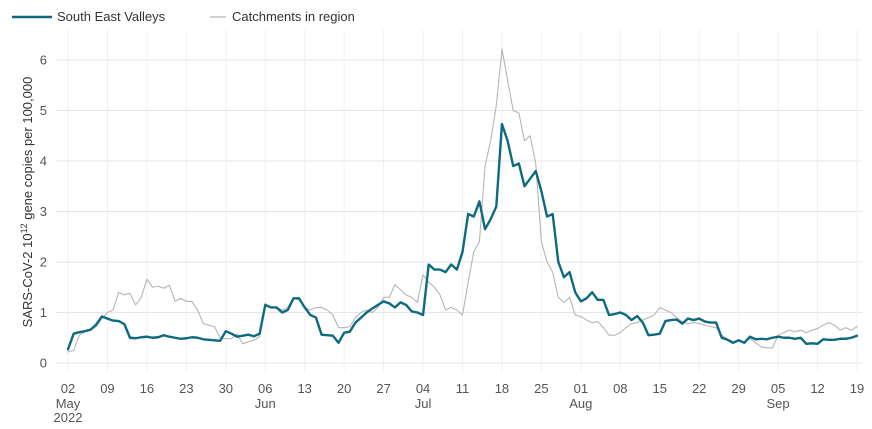 The image size is (872, 429). I want to click on y-tick-label: 6, so click(43, 60).